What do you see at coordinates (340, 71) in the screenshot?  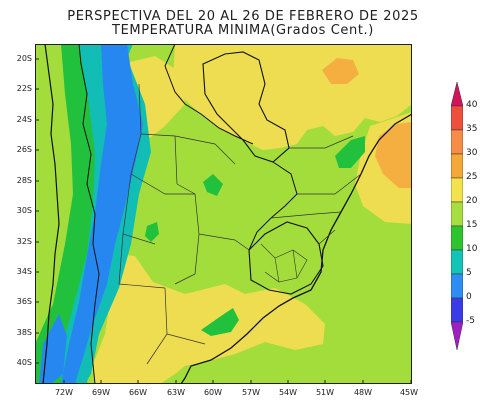 I see `zone-25-30-north` at bounding box center [340, 71].